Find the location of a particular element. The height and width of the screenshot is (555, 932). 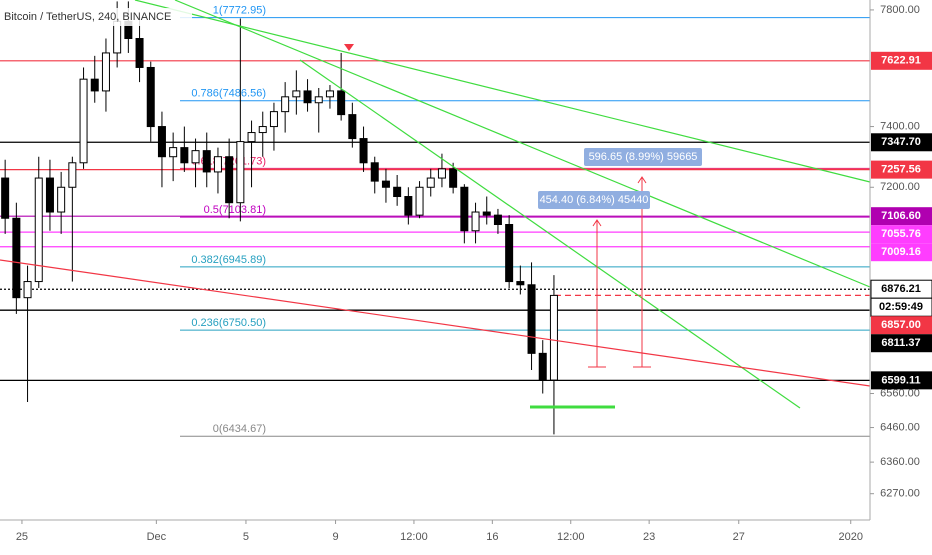

price-tag: 6811.37 is located at coordinates (900, 343).